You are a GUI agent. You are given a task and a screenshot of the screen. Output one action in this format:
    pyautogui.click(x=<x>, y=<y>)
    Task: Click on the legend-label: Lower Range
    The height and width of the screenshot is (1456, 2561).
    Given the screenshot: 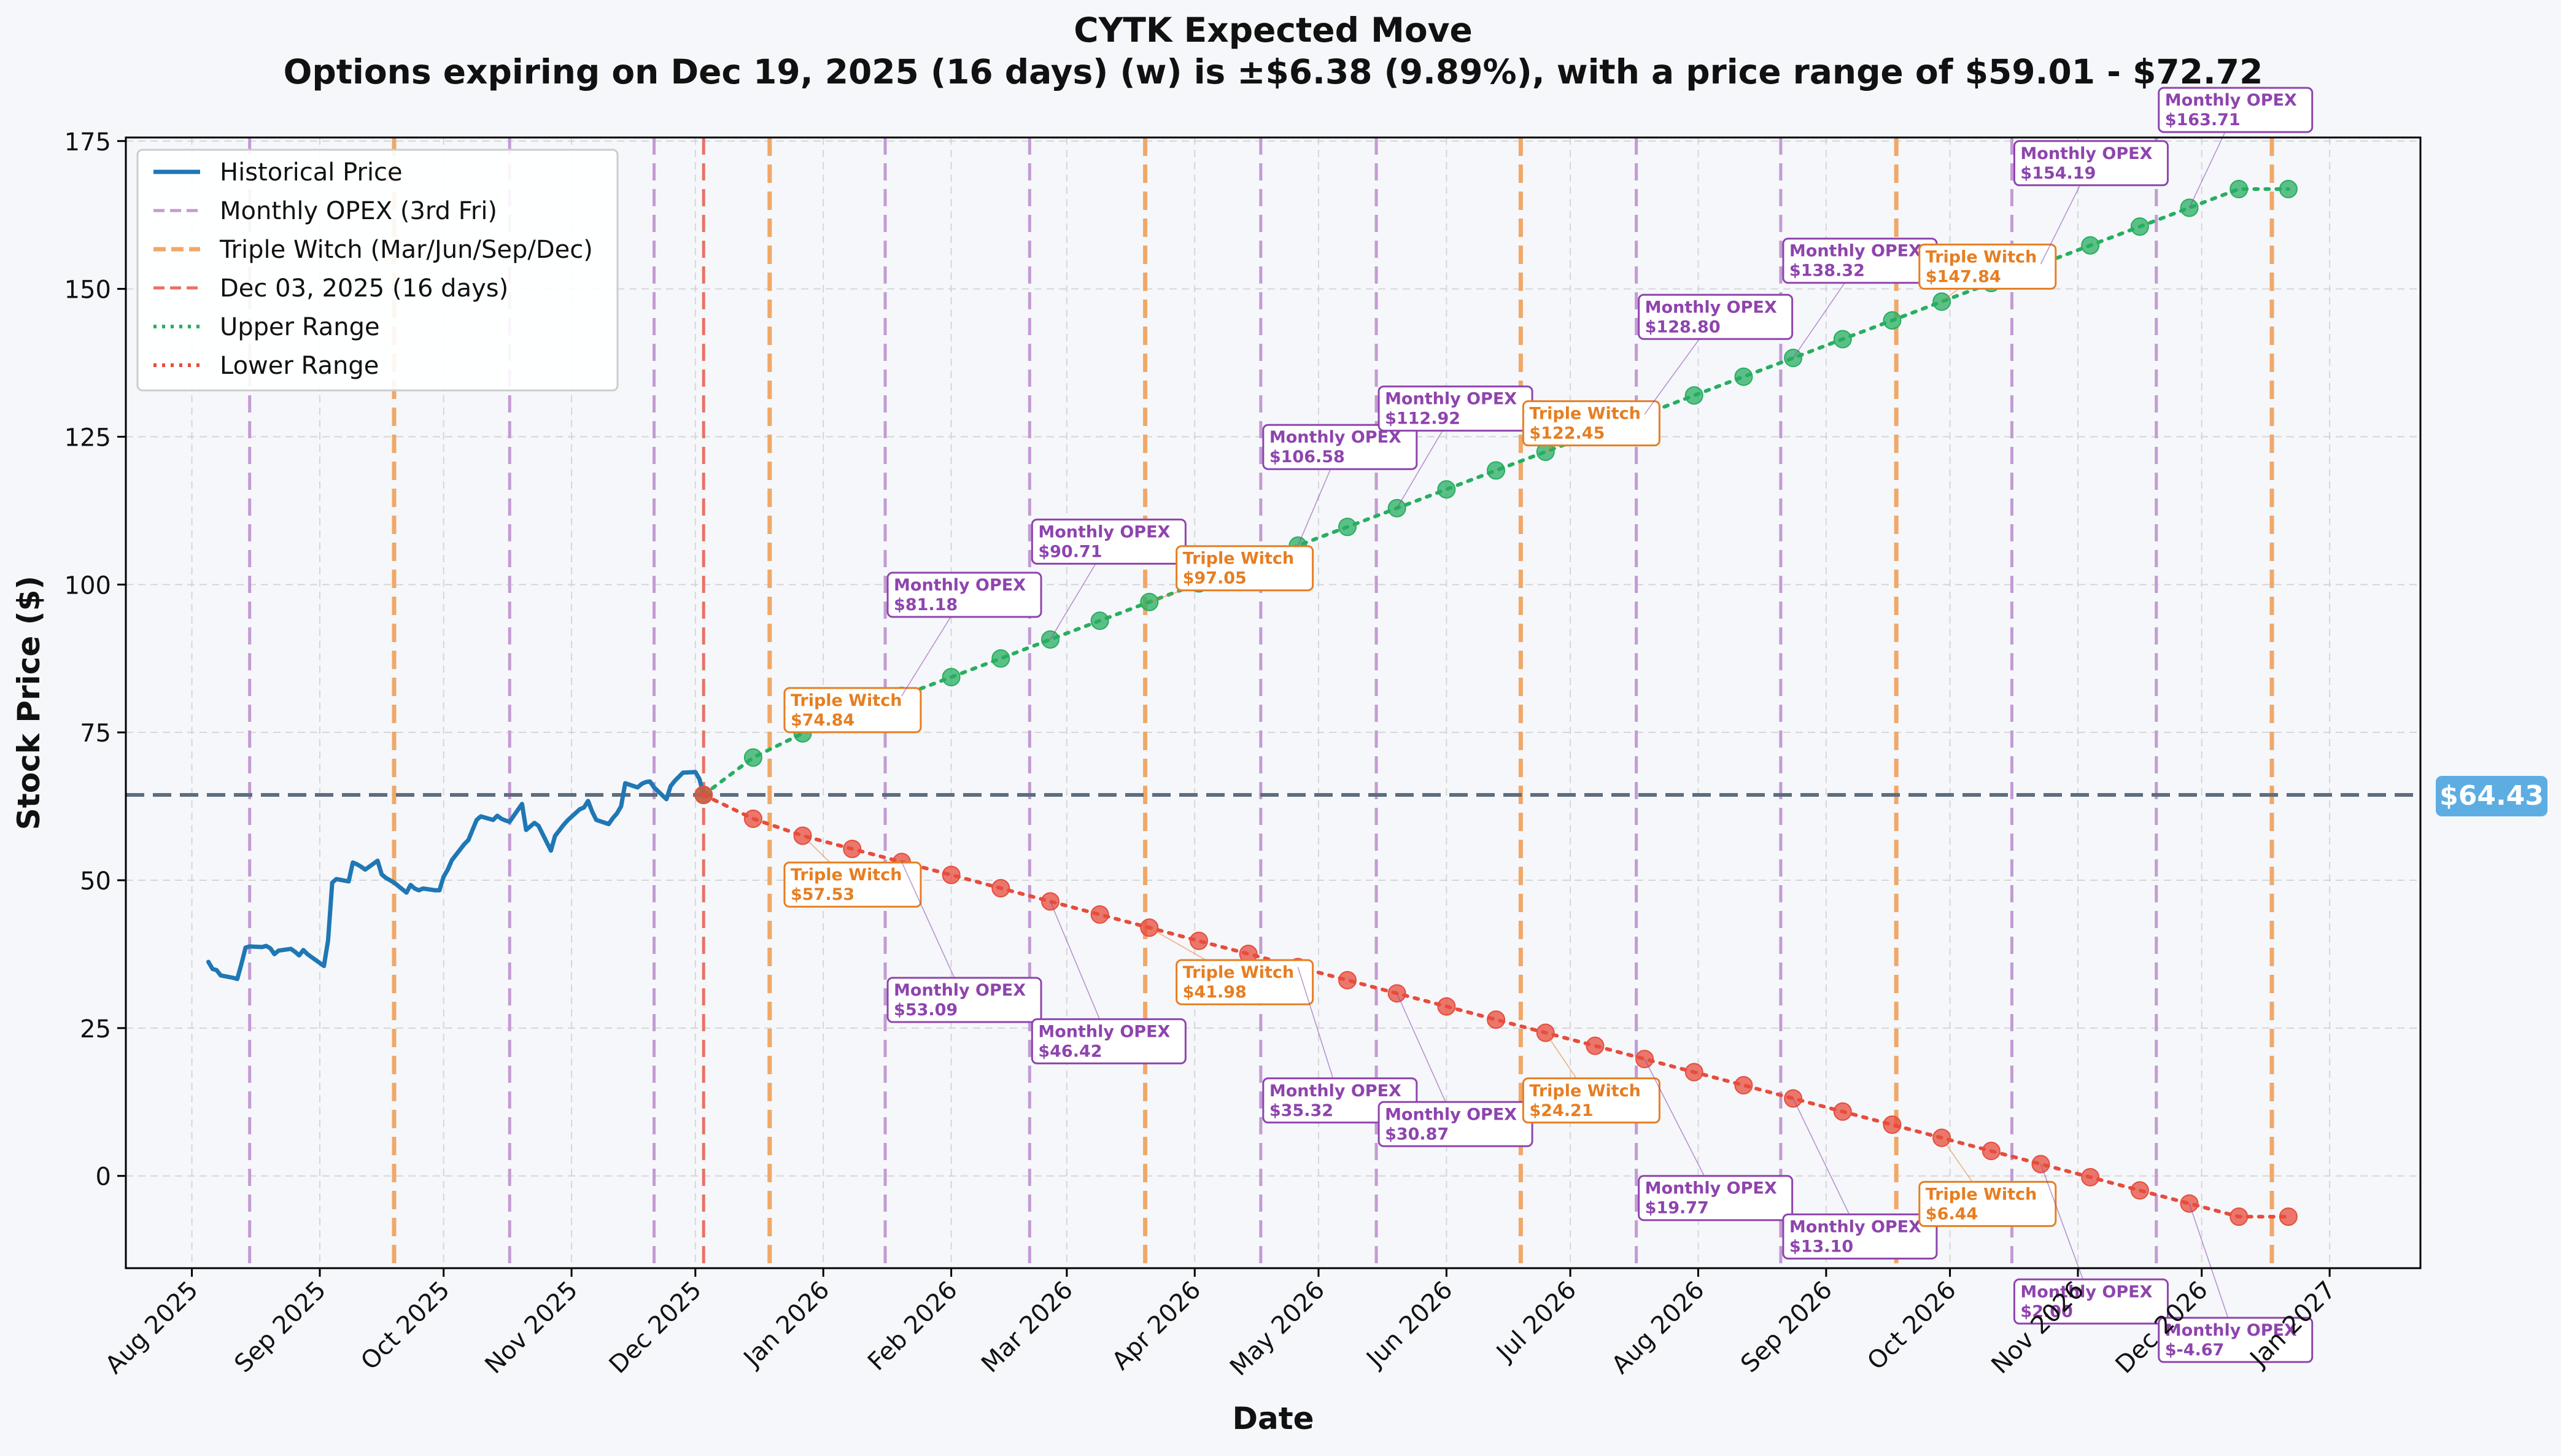 What is the action you would take?
    pyautogui.click(x=300, y=366)
    